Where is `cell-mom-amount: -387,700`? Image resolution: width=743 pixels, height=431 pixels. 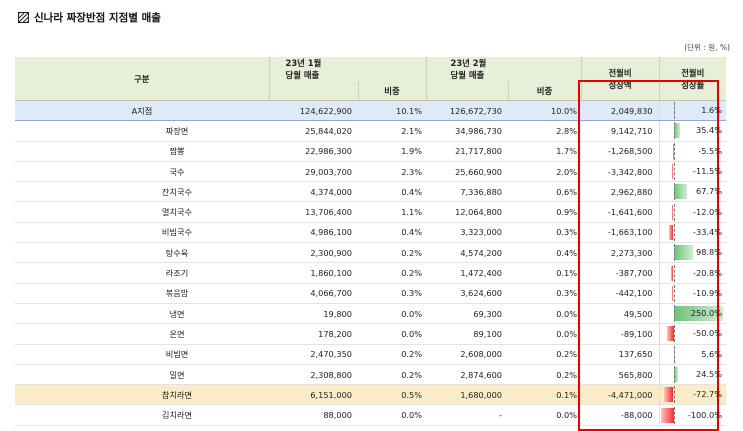
cell-mom-amount: -387,700 is located at coordinates (620, 273).